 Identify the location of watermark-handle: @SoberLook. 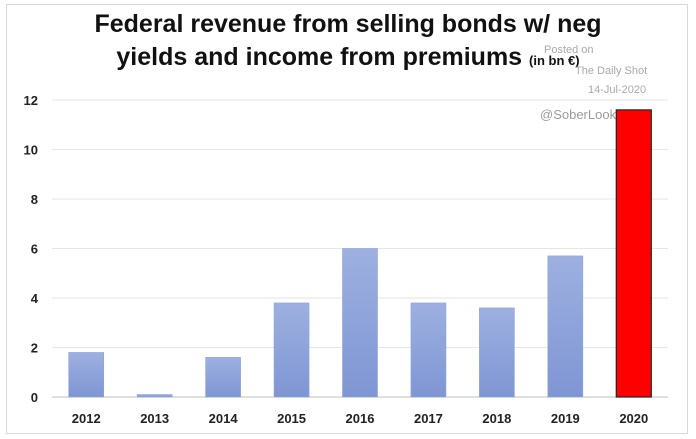
(578, 114).